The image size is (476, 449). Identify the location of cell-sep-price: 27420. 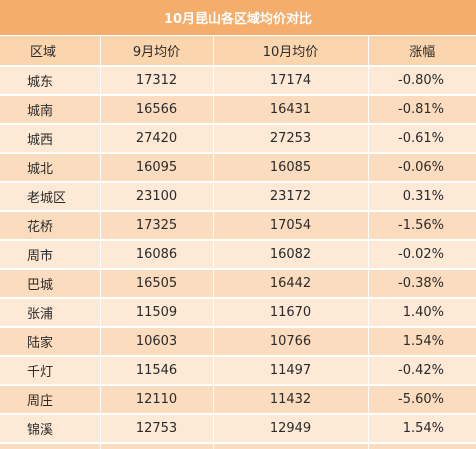
(157, 139).